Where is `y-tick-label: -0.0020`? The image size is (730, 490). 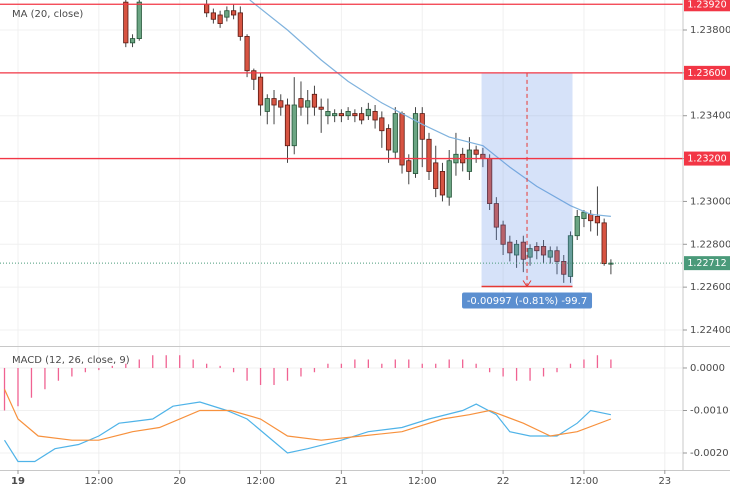 y-tick-label: -0.0020 is located at coordinates (709, 453).